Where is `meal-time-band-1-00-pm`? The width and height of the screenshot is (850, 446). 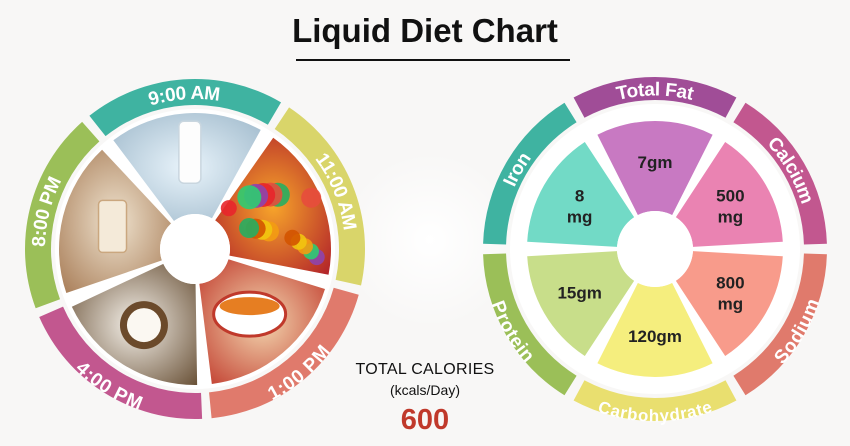
meal-time-band-1-00-pm is located at coordinates (284, 353).